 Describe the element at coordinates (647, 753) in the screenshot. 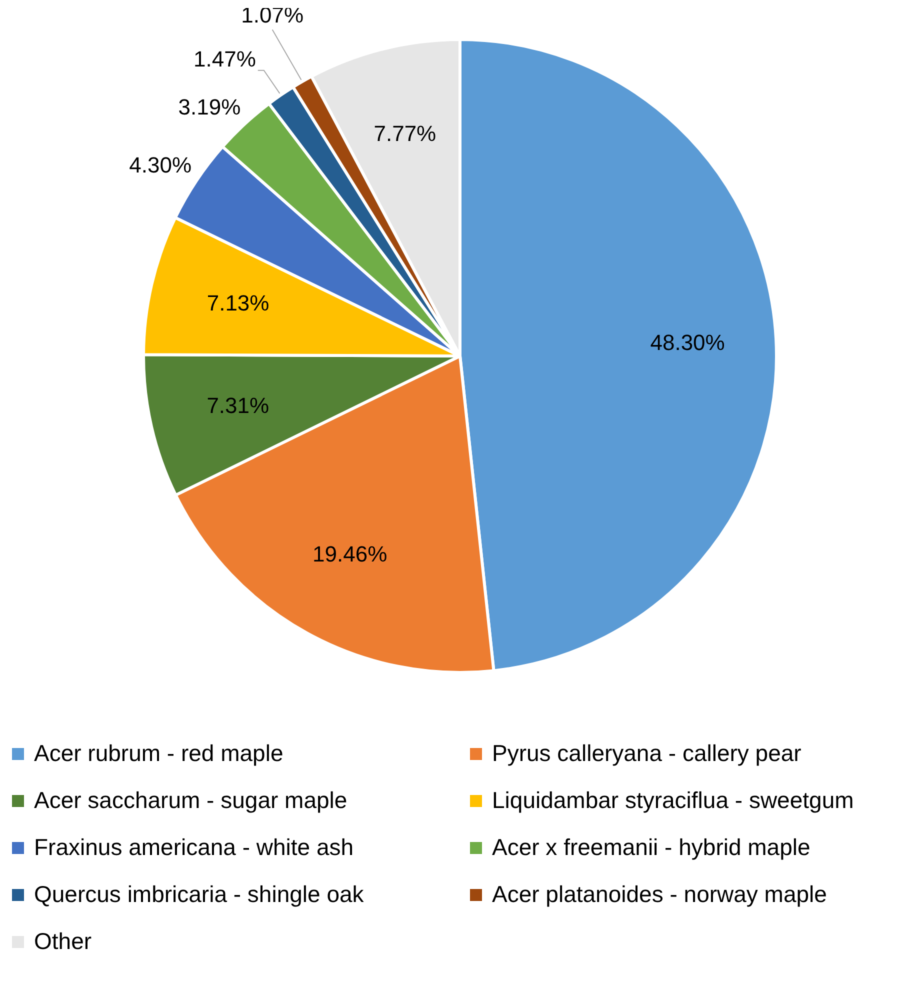

I see `legend-label: Pyrus calleryana - callery pear` at that location.